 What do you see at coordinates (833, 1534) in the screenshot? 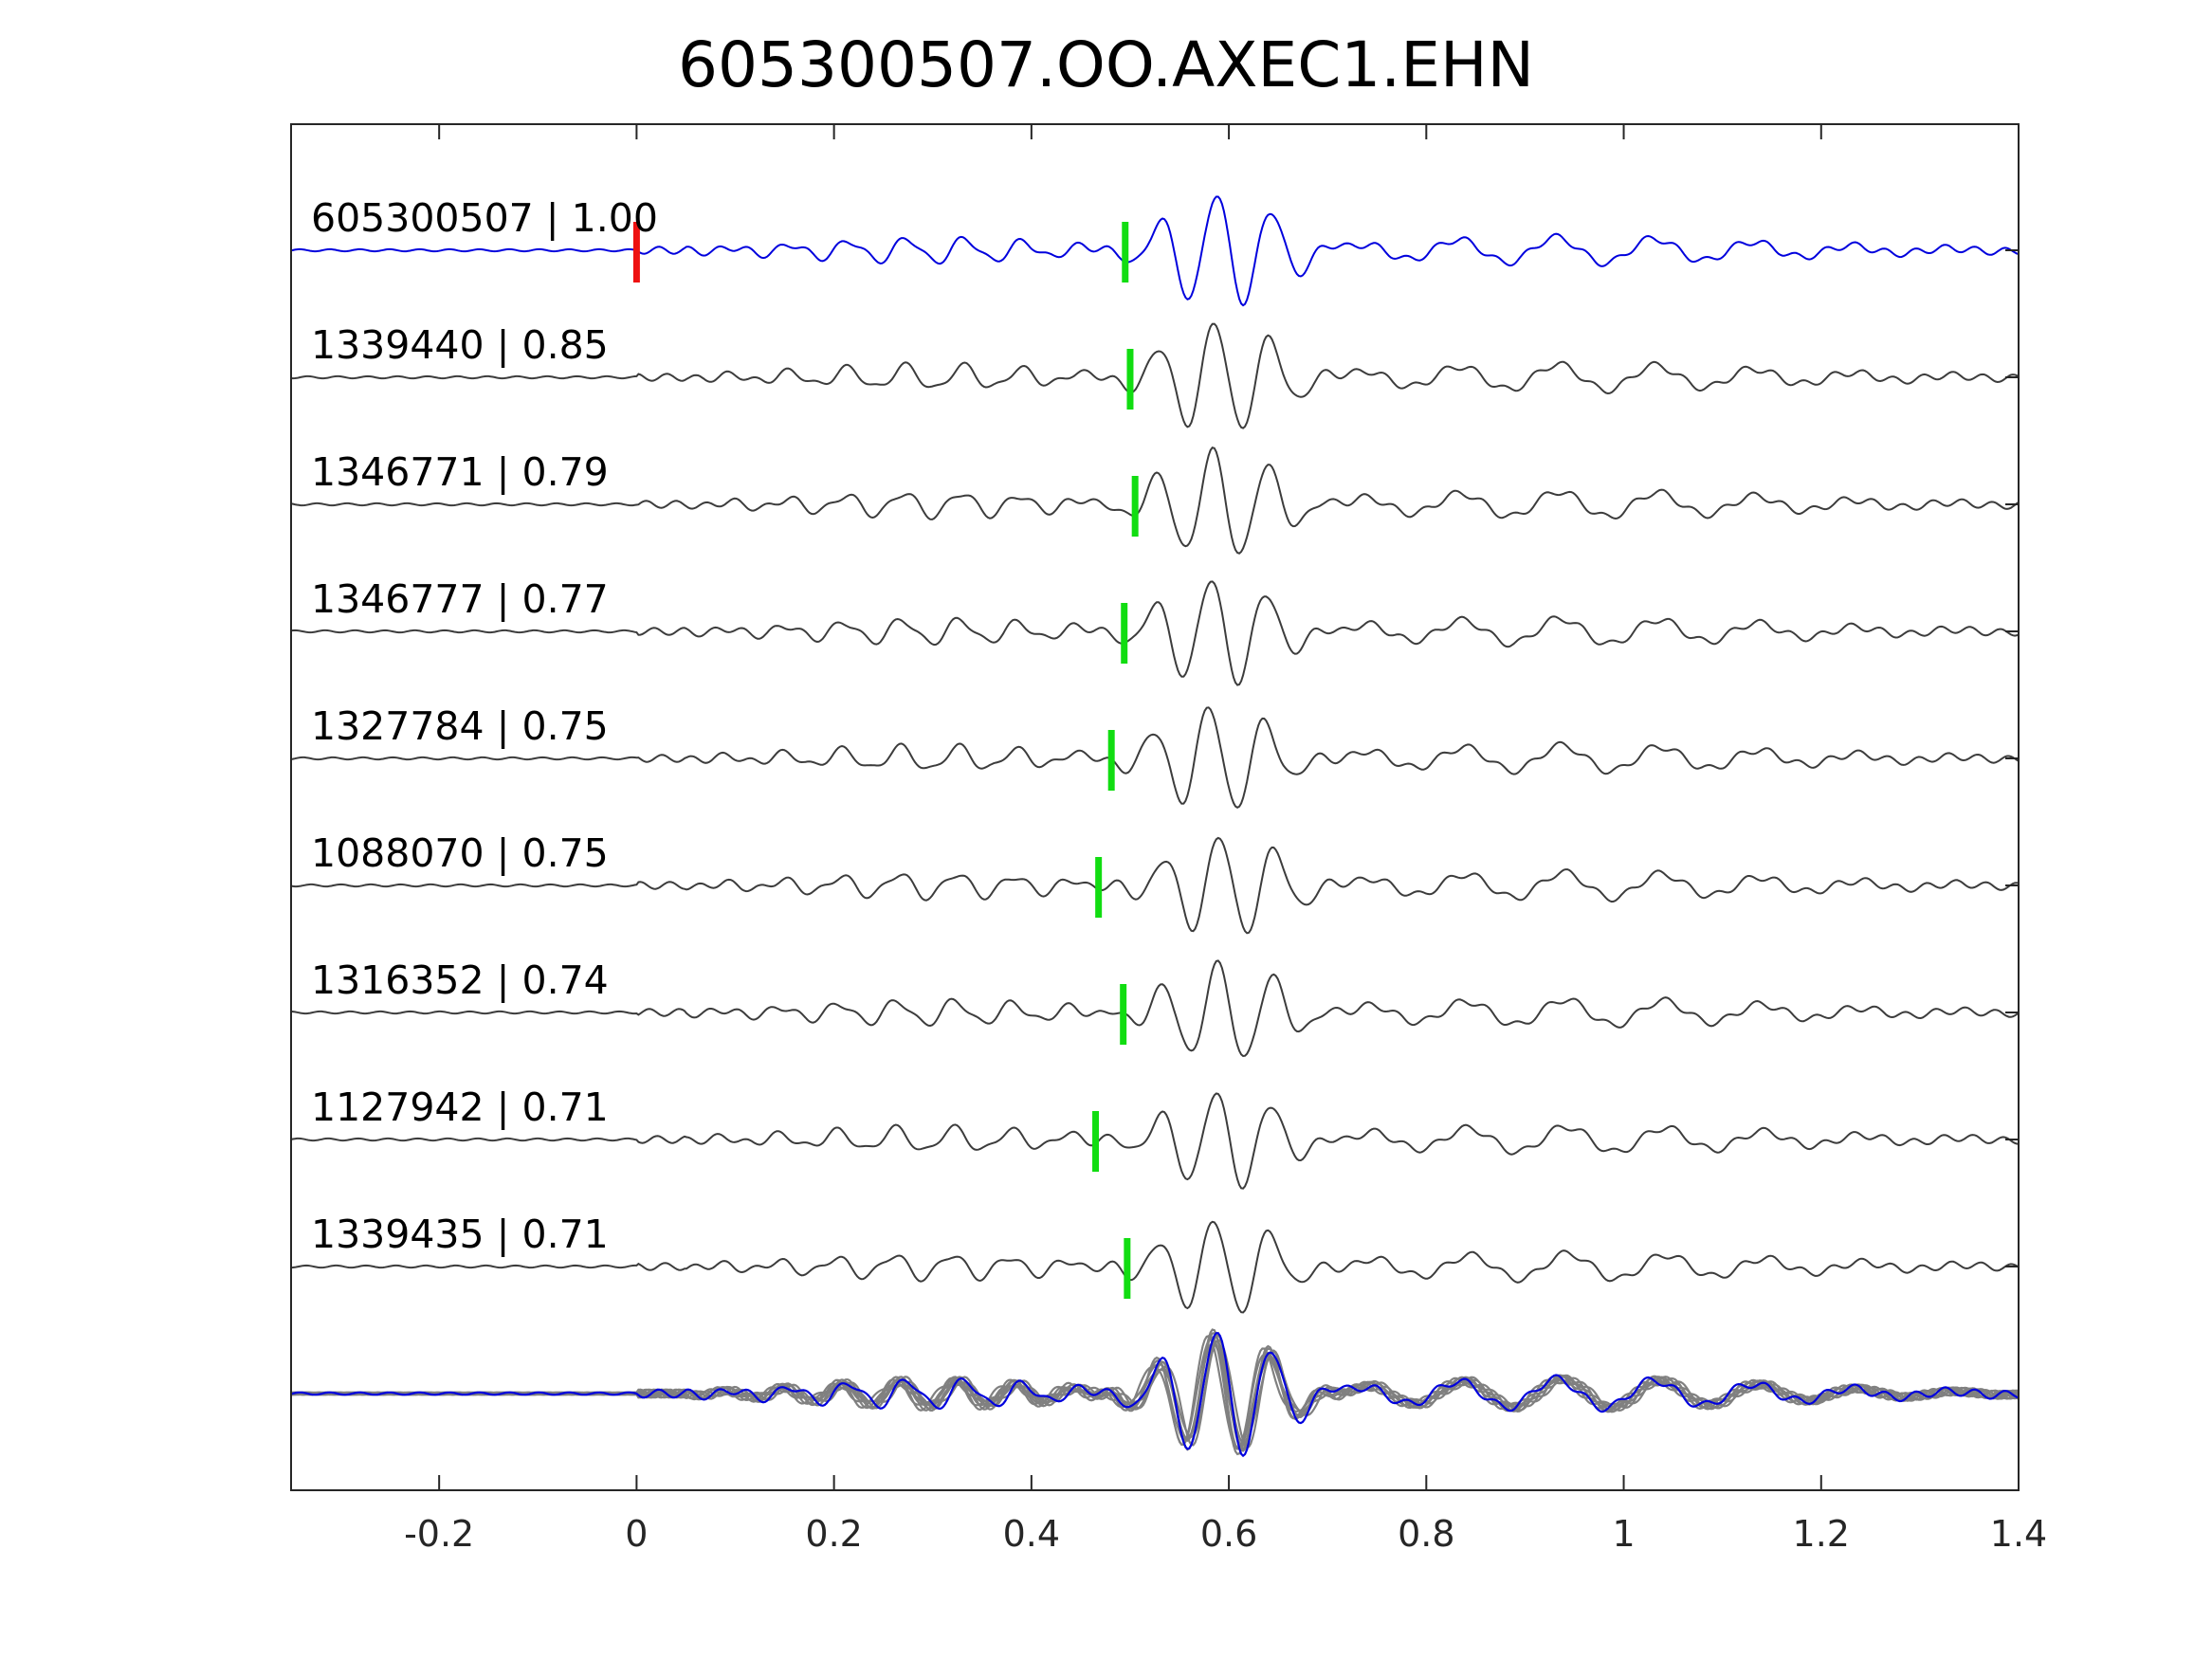
I see `x-tick-label: 0.2` at bounding box center [833, 1534].